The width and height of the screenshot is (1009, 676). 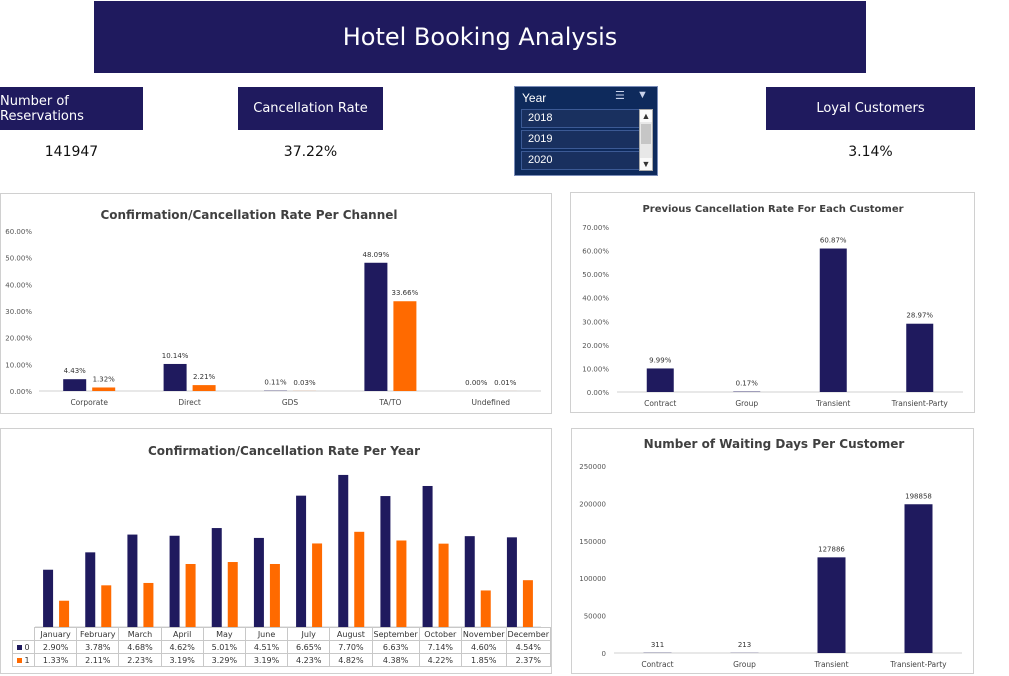 I want to click on table-col-header: May, so click(x=224, y=634).